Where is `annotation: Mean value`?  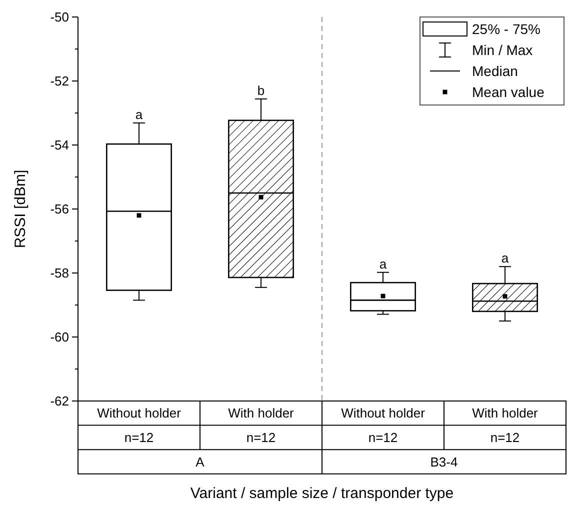 annotation: Mean value is located at coordinates (508, 92).